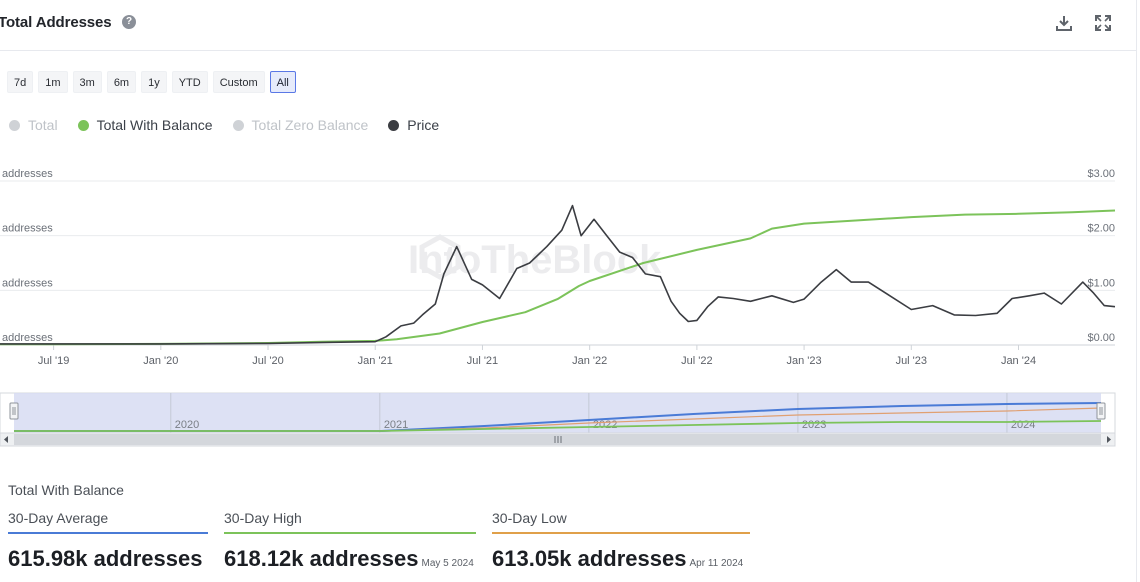  What do you see at coordinates (238, 82) in the screenshot?
I see `range-custom-button: Custom` at bounding box center [238, 82].